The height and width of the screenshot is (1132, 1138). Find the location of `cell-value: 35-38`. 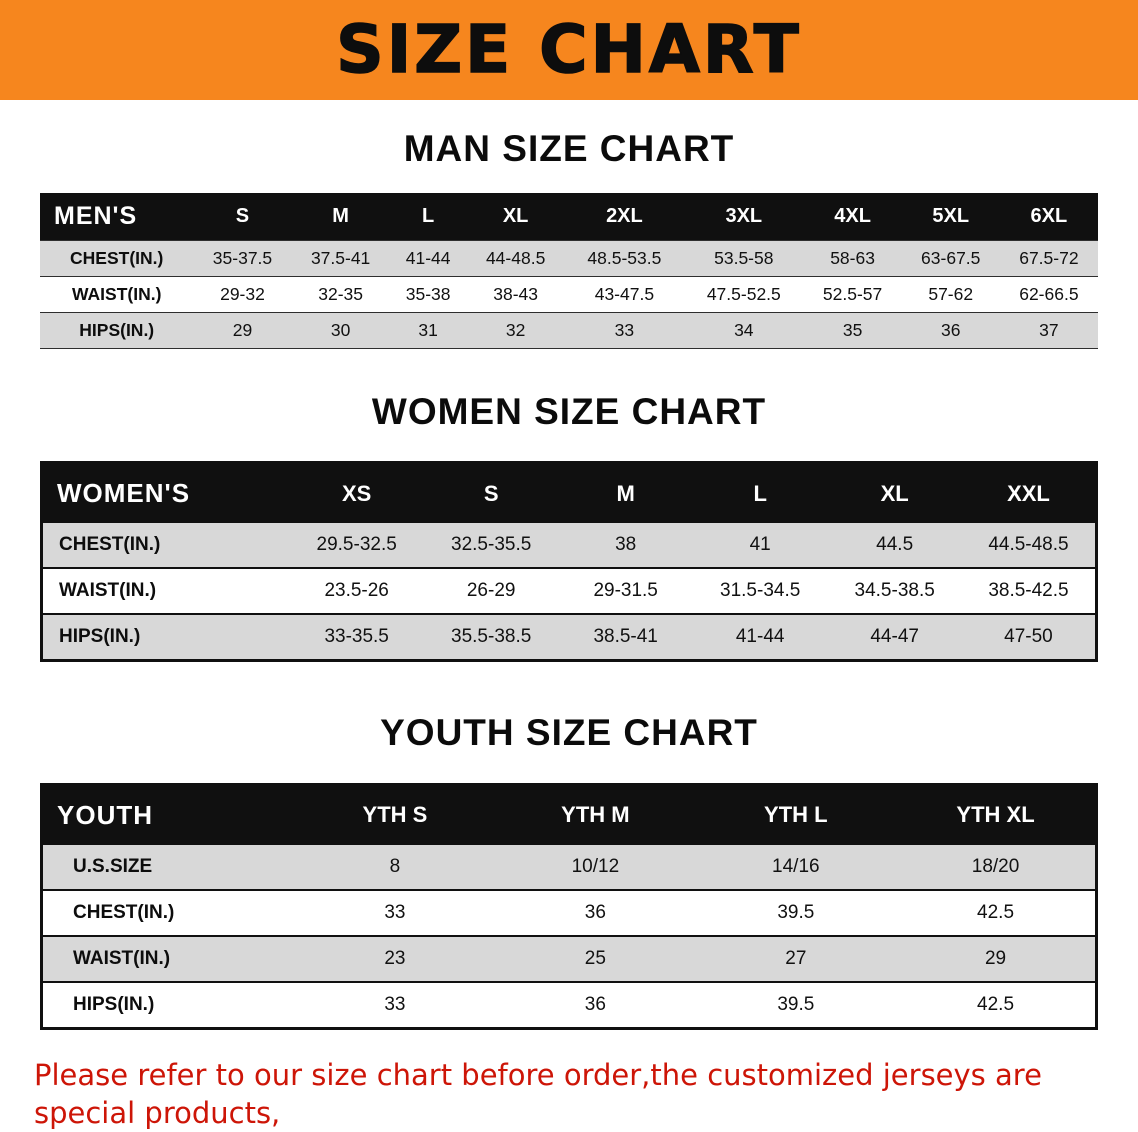

cell-value: 35-38 is located at coordinates (428, 294).